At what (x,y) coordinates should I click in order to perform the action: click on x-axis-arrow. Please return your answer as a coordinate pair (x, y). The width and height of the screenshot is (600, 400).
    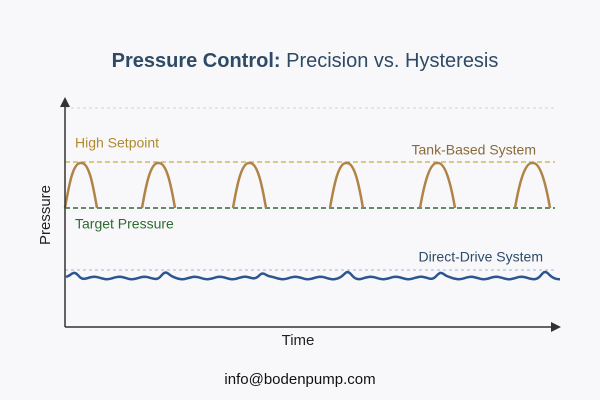
    Looking at the image, I should click on (556, 327).